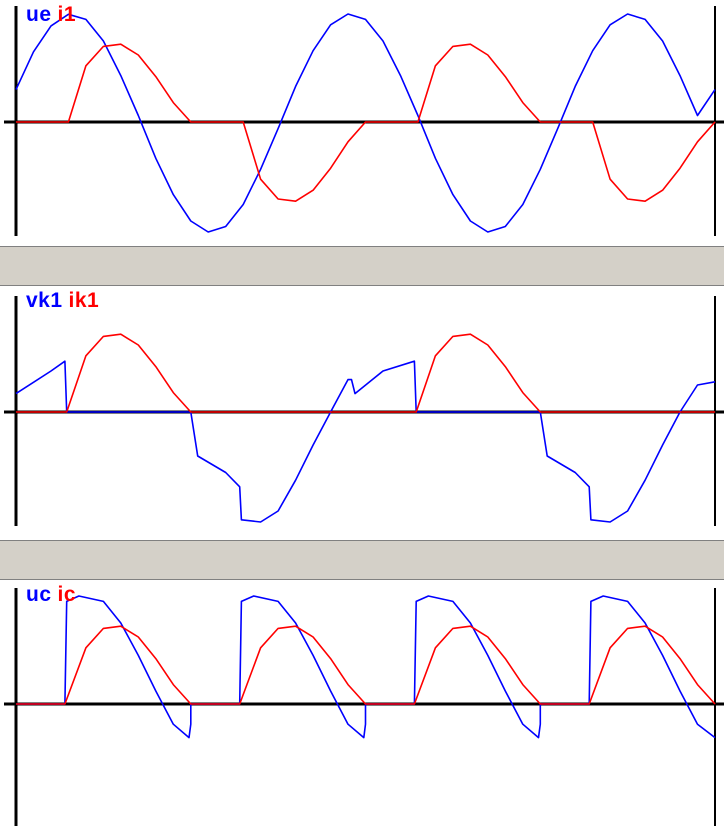  Describe the element at coordinates (84, 300) in the screenshot. I see `legend-entry-ik1: ik1` at that location.